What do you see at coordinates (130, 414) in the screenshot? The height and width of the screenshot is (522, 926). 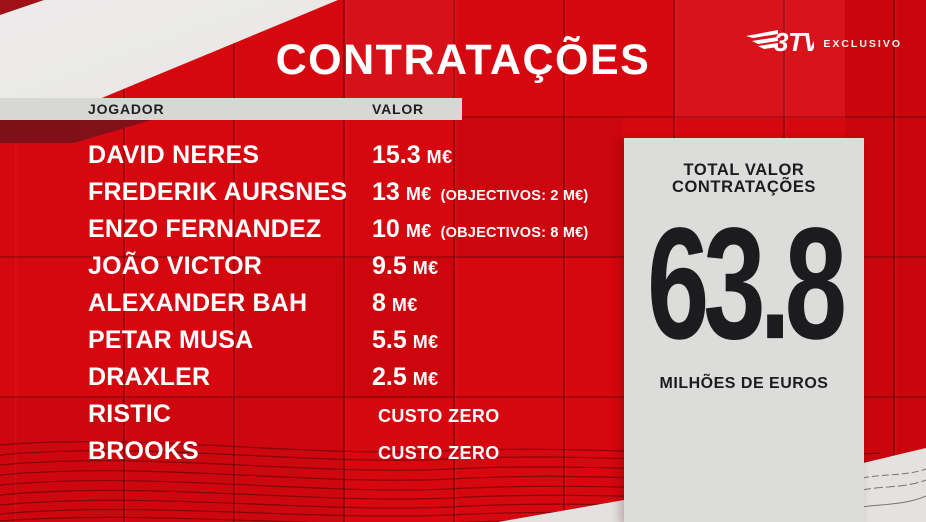 I see `player-name: RISTIC` at bounding box center [130, 414].